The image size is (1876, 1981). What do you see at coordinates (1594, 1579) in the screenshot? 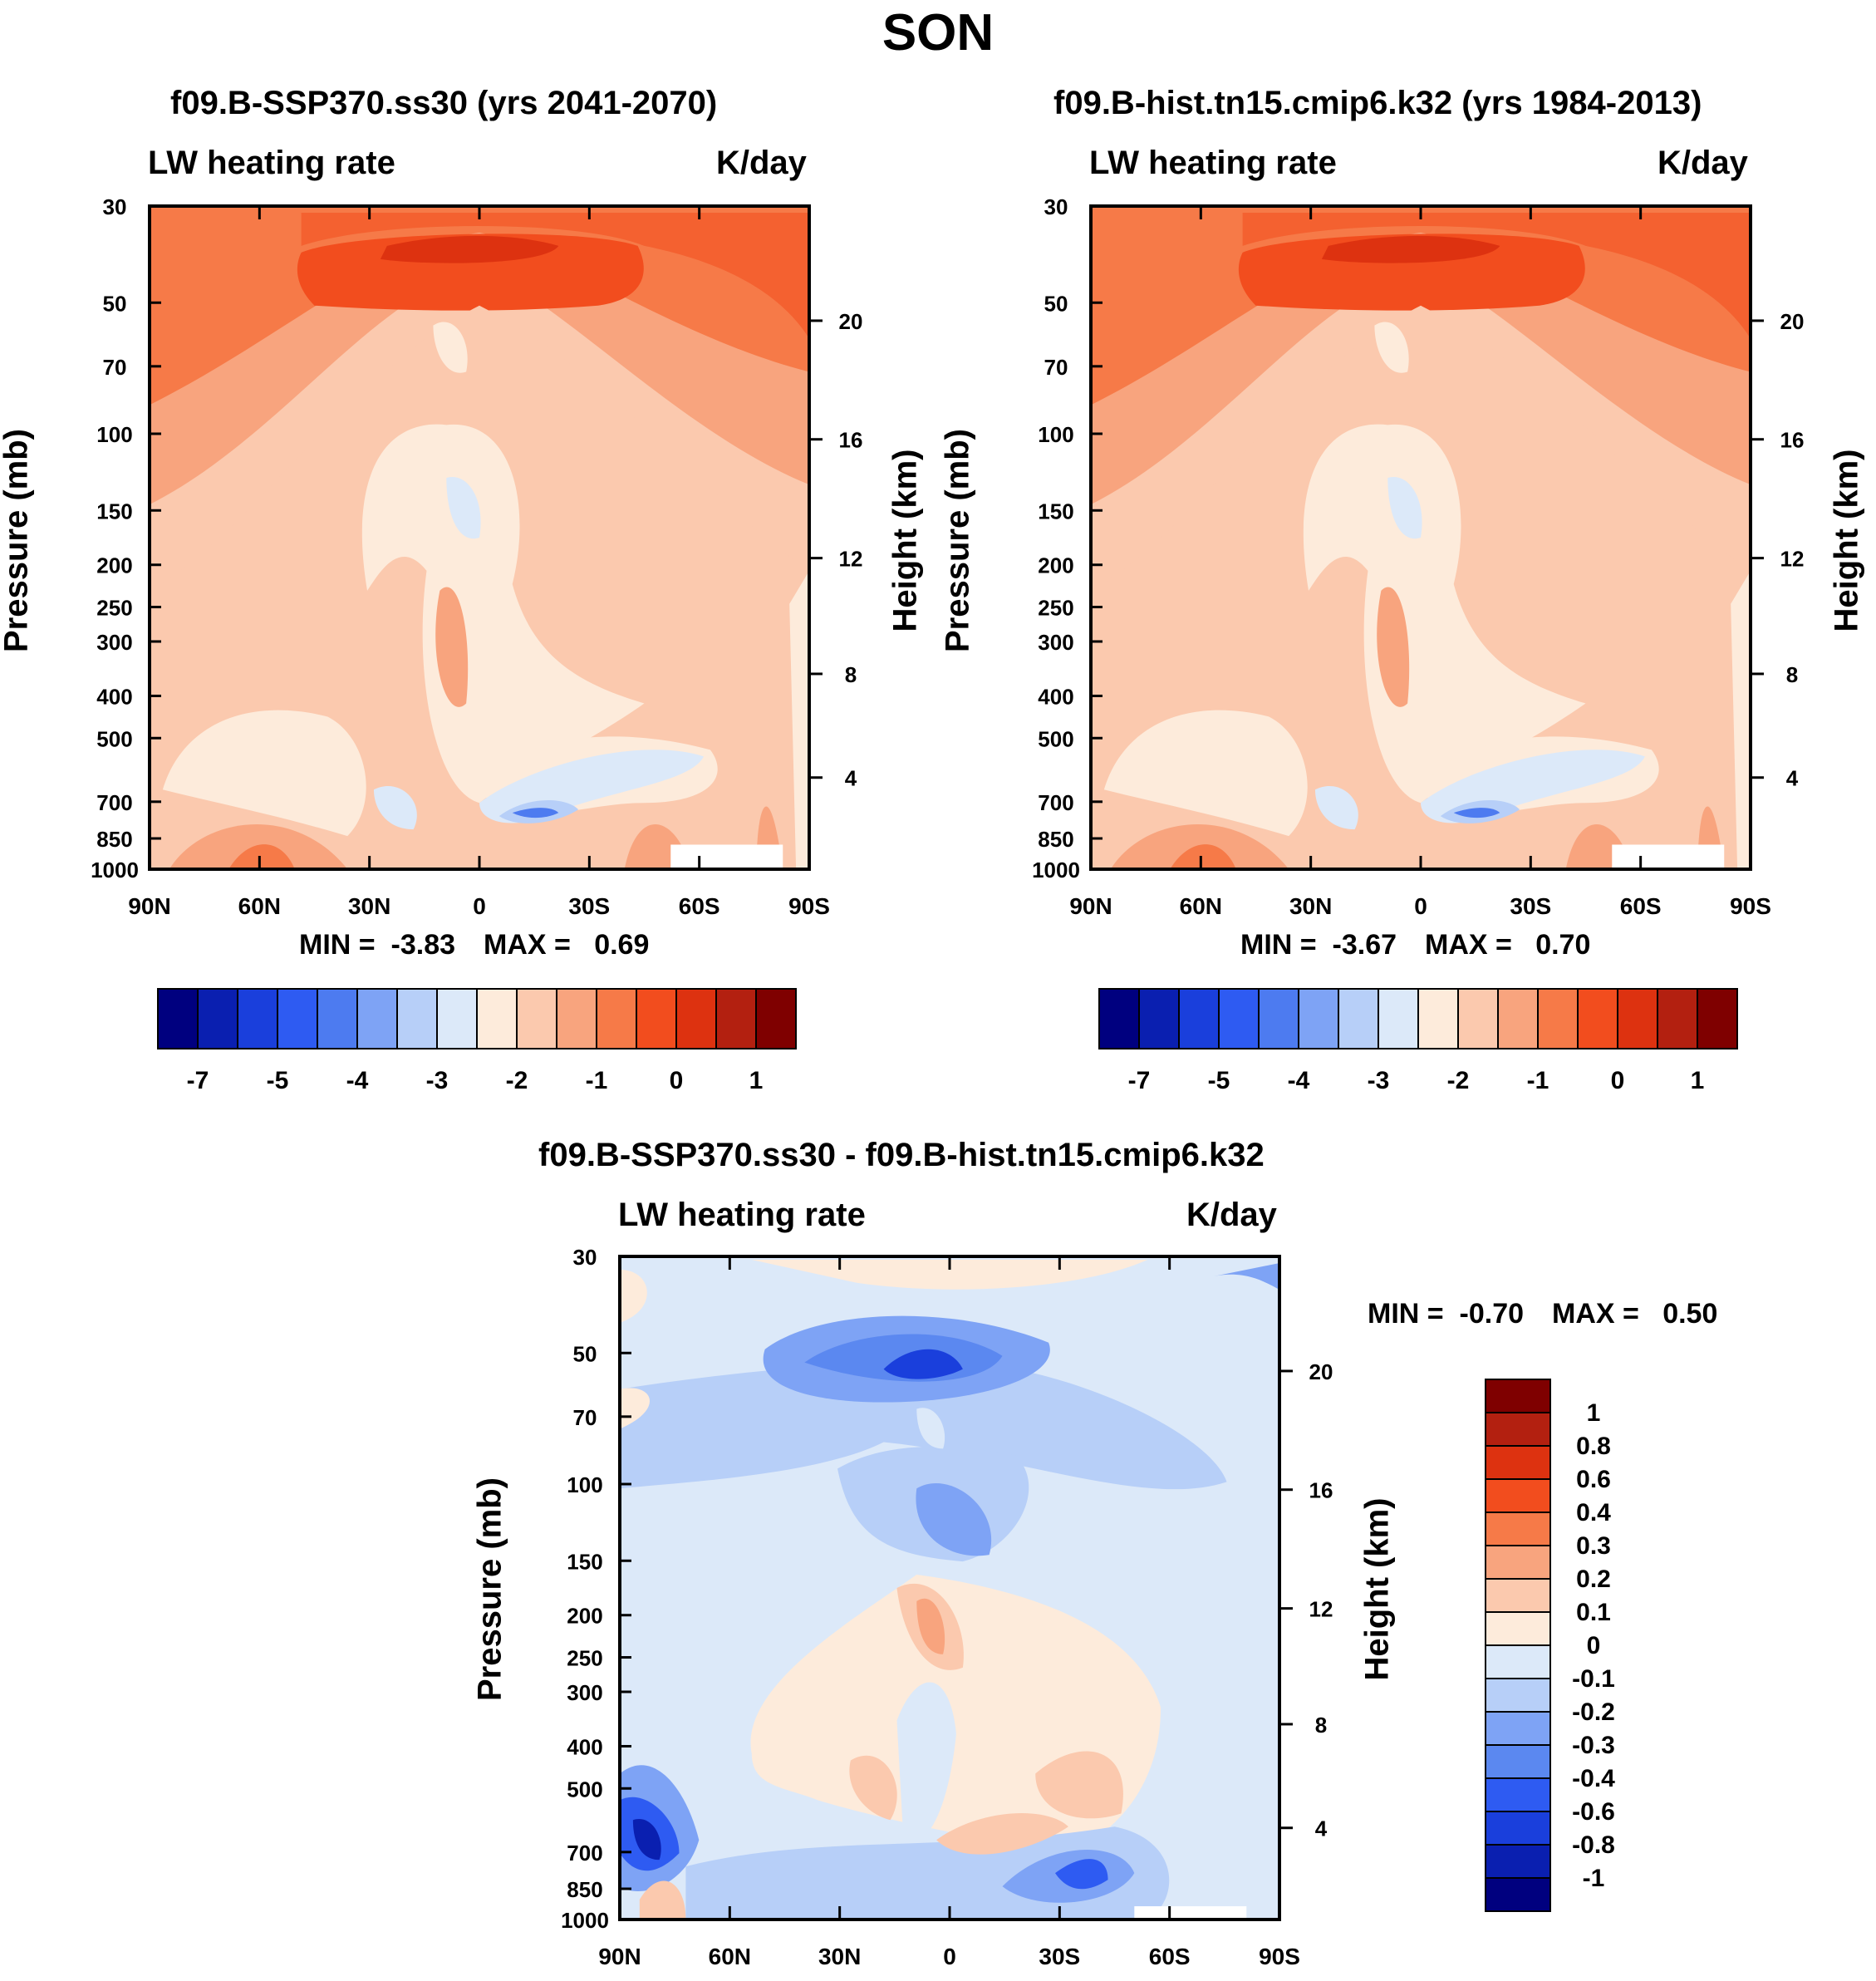
I see `colorbar-label: 0.2` at bounding box center [1594, 1579].